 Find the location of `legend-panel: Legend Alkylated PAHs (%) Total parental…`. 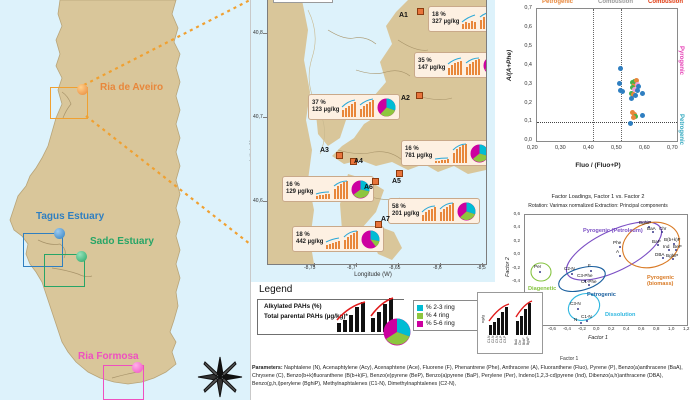

legend-panel: Legend Alkylated PAHs (%) Total parental… is located at coordinates (399, 320).